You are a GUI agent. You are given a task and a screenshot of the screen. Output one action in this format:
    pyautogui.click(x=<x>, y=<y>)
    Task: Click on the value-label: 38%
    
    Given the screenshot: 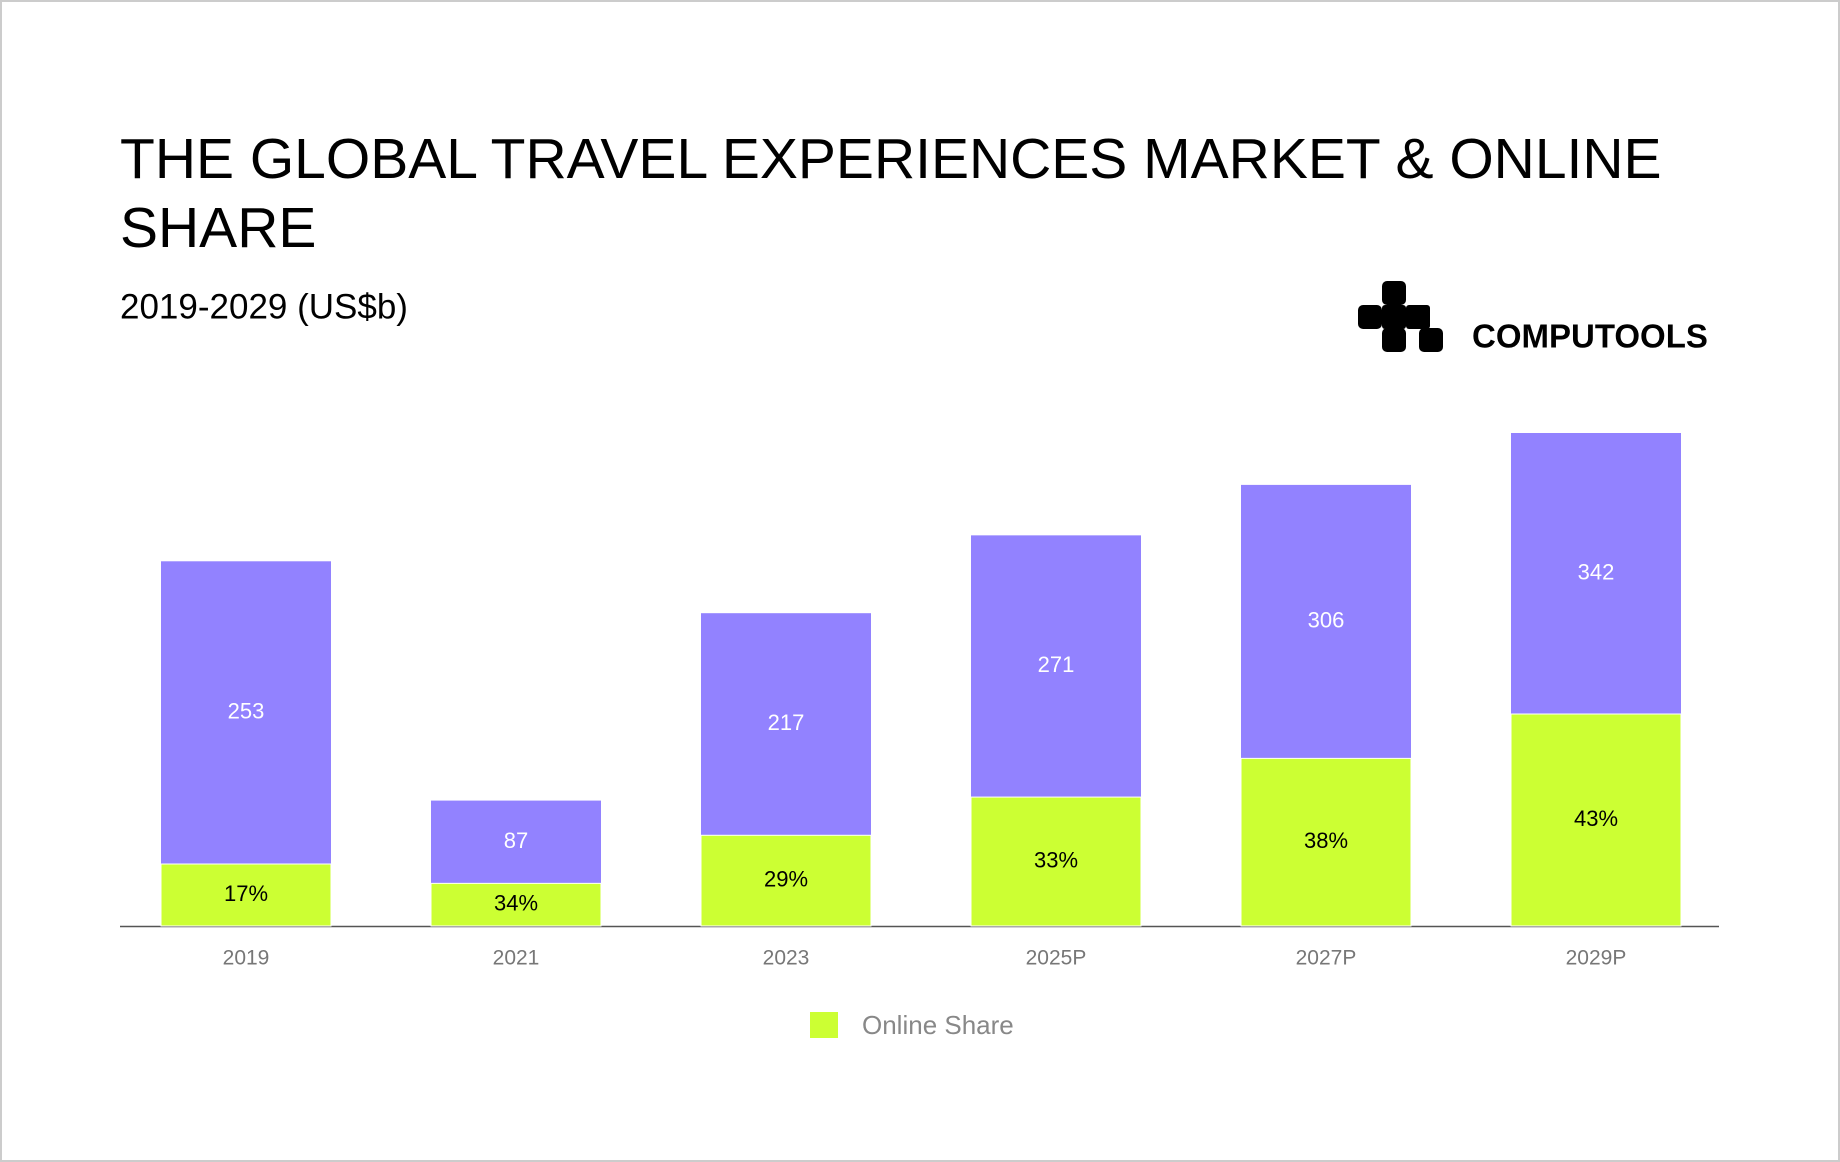 What is the action you would take?
    pyautogui.click(x=1326, y=840)
    